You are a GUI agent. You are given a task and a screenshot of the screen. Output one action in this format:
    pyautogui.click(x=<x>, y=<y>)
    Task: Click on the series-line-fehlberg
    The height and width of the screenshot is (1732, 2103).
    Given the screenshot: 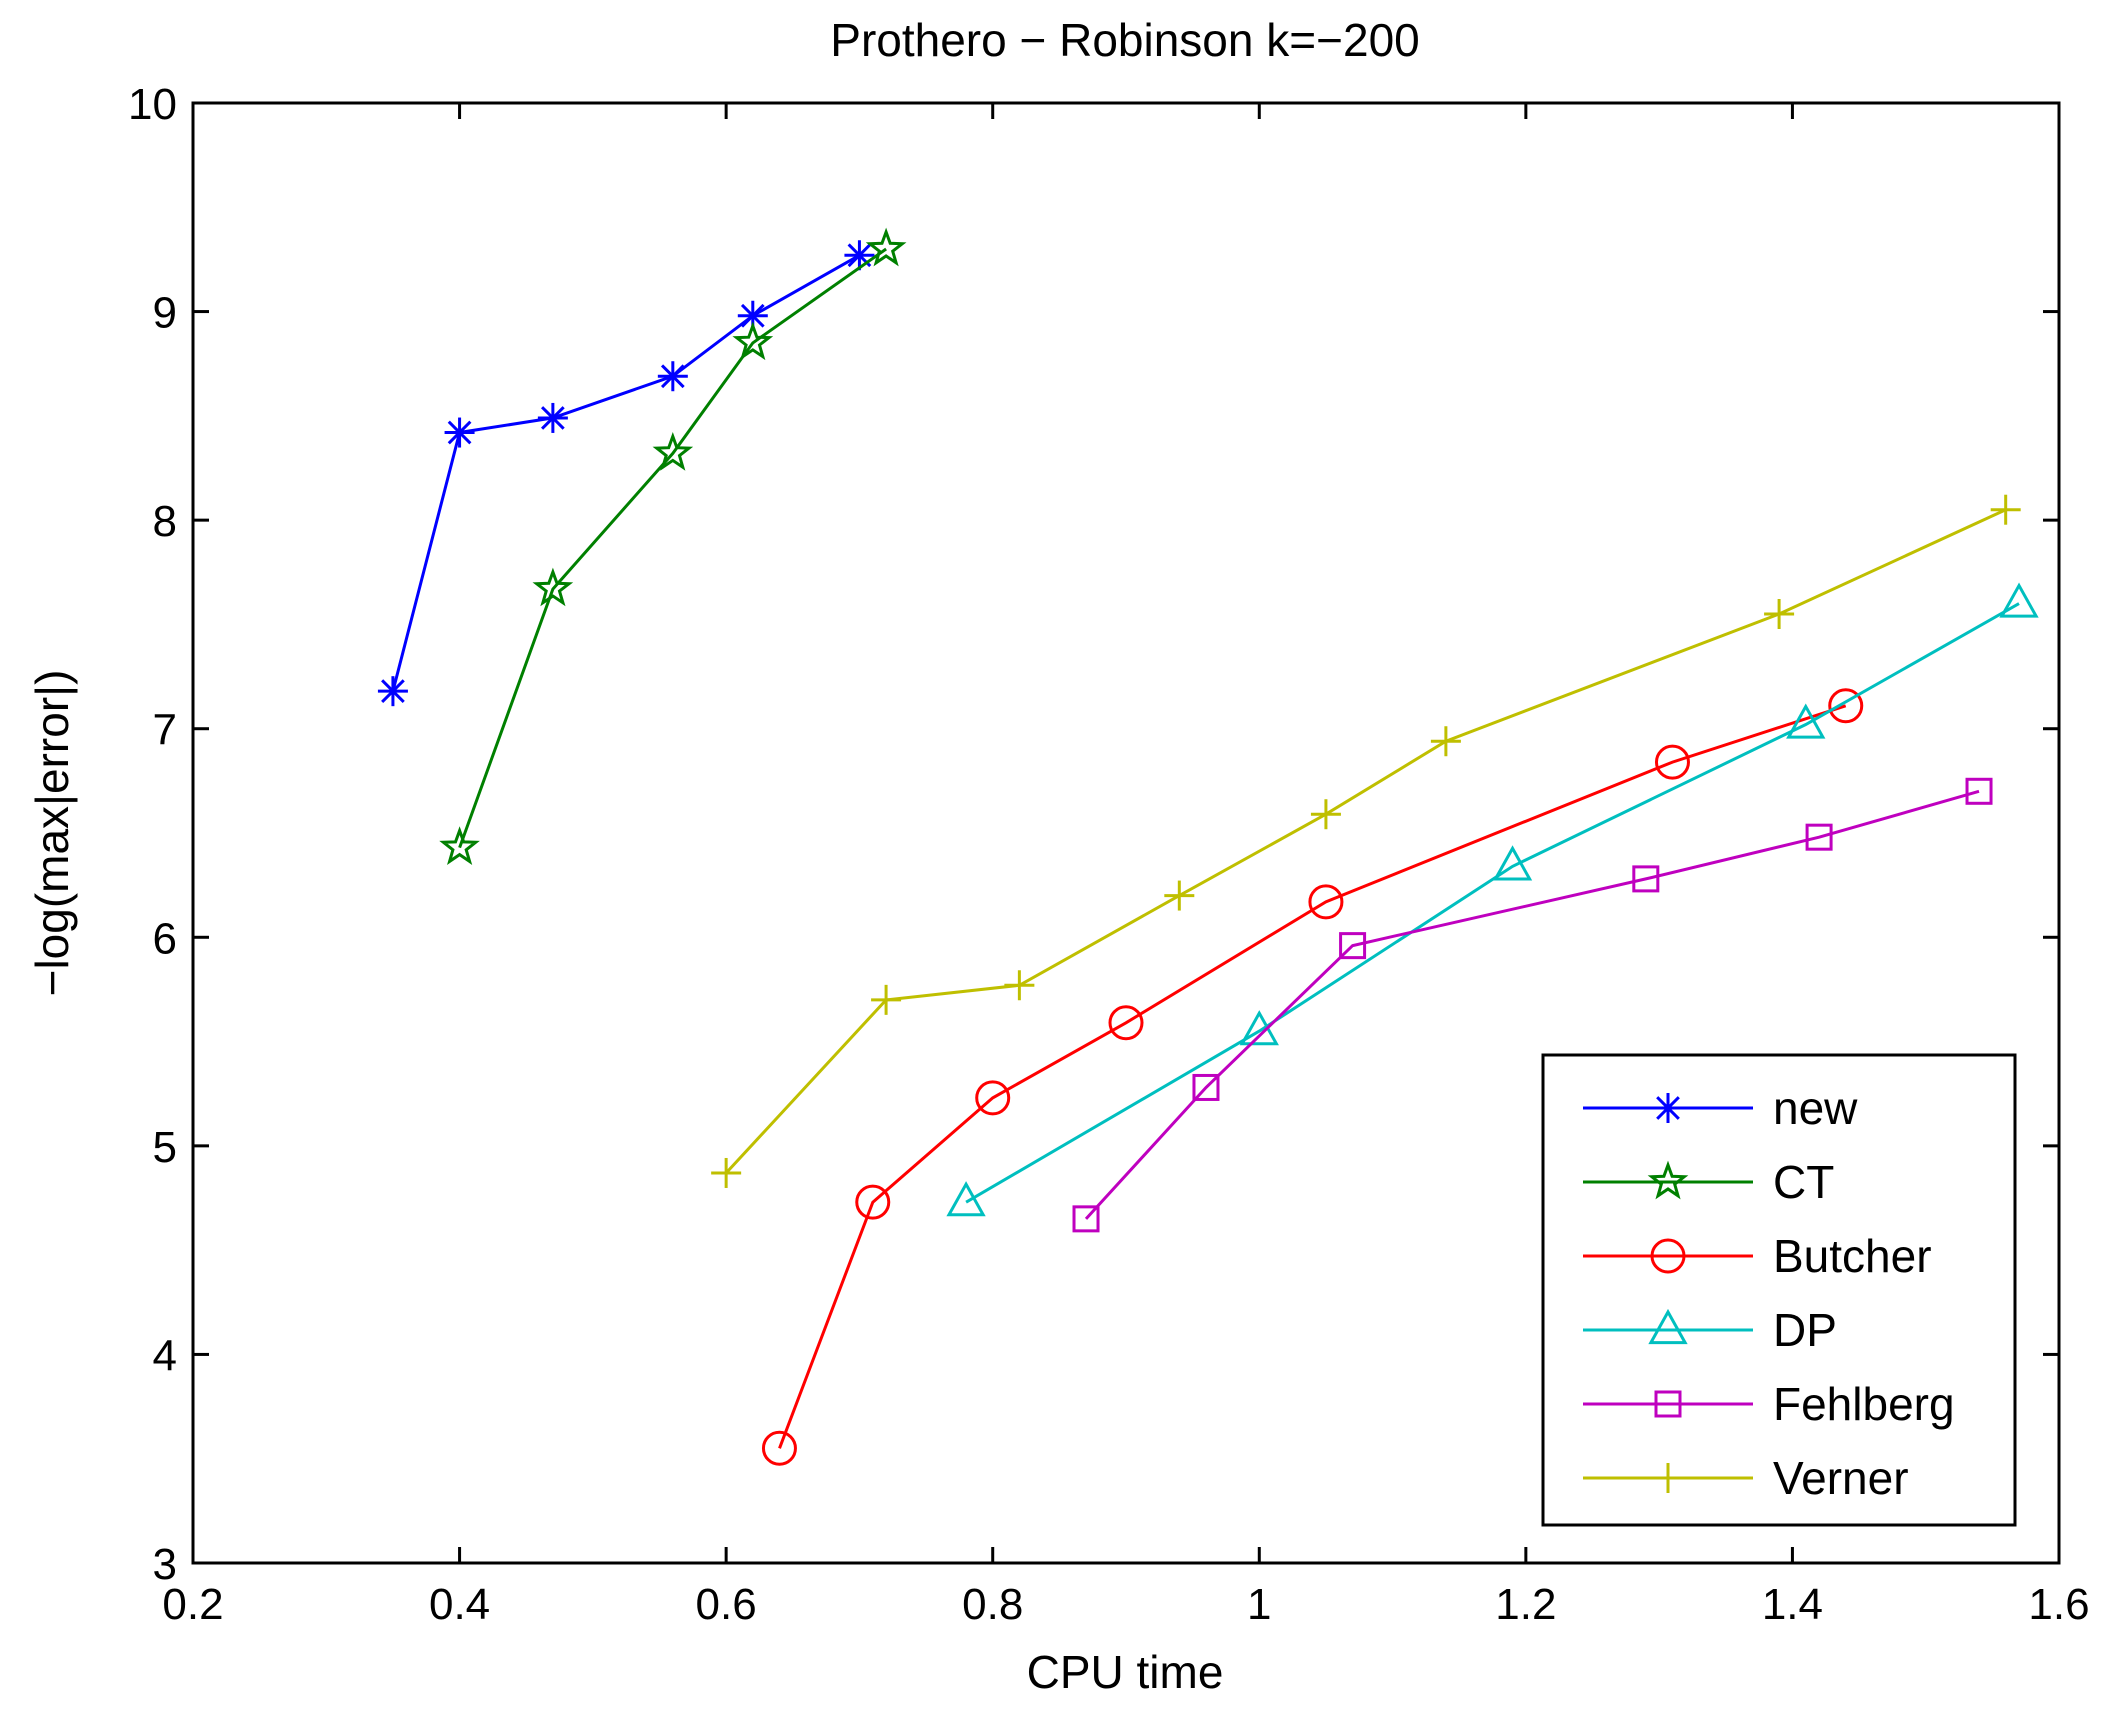 What is the action you would take?
    pyautogui.click(x=1532, y=1004)
    